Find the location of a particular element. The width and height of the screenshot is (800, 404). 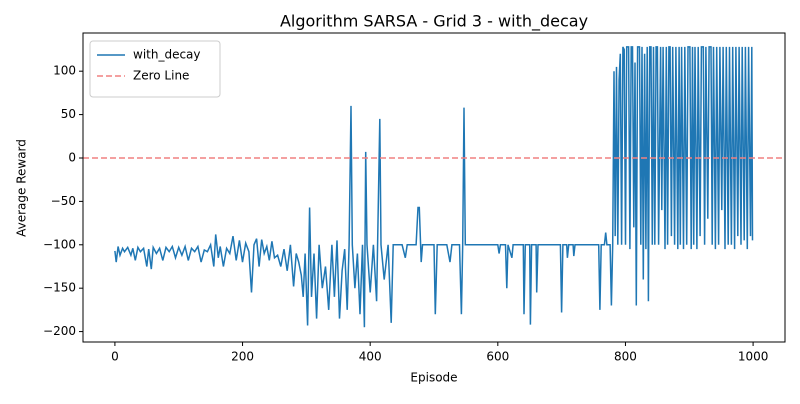

y-tick-label: −100 is located at coordinates (59, 244).